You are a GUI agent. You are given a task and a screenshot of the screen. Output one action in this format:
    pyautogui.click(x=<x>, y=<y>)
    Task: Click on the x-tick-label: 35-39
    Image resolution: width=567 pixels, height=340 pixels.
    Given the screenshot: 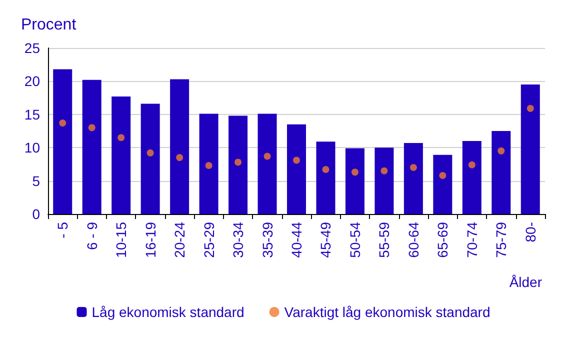 What is the action you would take?
    pyautogui.click(x=267, y=240)
    